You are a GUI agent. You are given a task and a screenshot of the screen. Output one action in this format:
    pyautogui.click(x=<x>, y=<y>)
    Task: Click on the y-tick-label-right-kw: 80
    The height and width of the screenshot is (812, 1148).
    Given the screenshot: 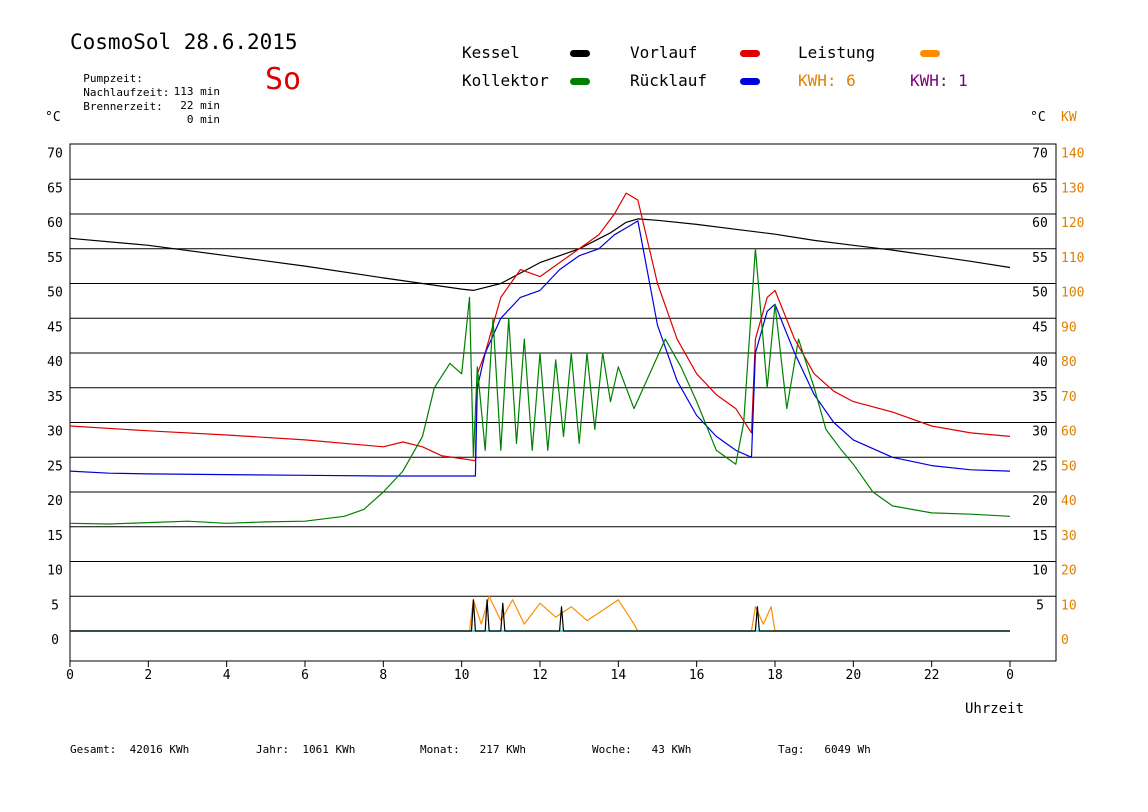 What is the action you would take?
    pyautogui.click(x=1069, y=362)
    